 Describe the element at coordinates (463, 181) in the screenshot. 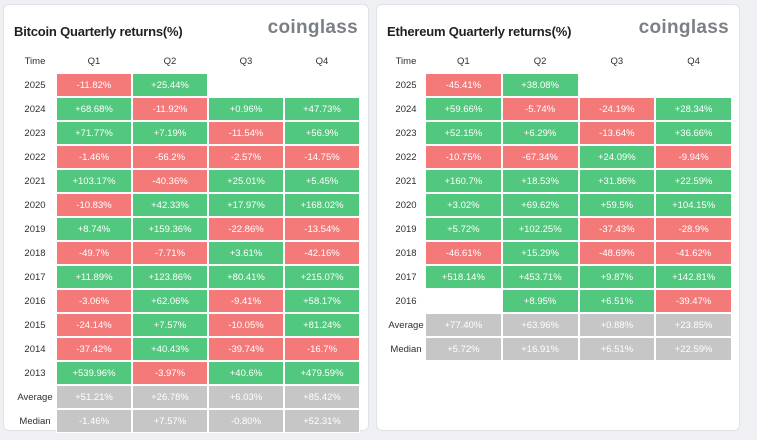

I see `return-cell: +160.7%` at that location.